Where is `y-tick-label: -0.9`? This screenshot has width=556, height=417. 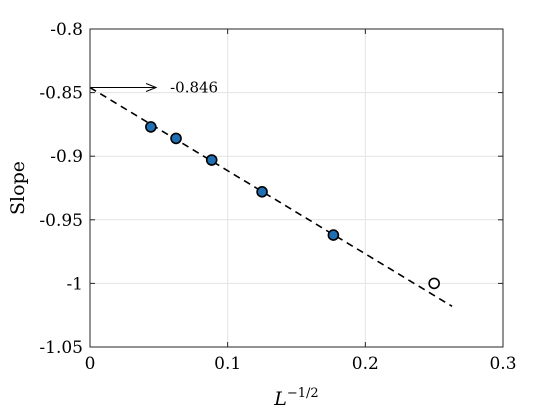 y-tick-label: -0.9 is located at coordinates (66, 157).